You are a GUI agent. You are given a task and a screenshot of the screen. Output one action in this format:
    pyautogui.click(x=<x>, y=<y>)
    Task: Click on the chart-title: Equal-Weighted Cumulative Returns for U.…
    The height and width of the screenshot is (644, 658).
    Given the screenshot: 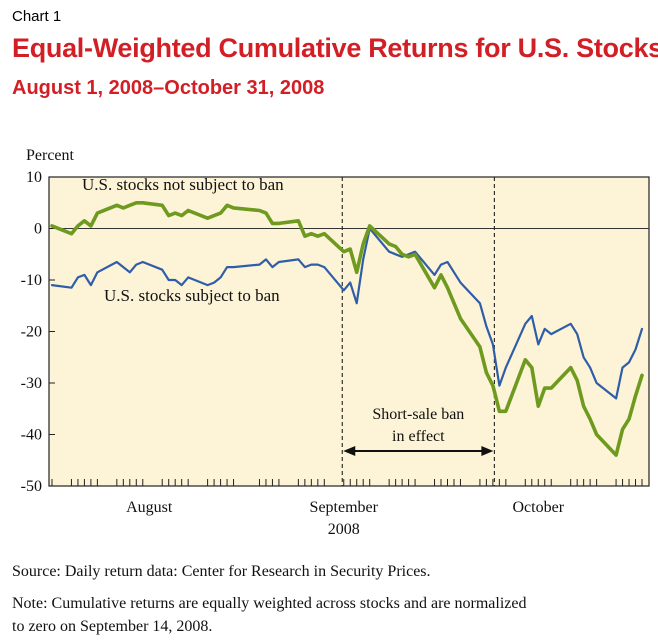 What is the action you would take?
    pyautogui.click(x=335, y=48)
    